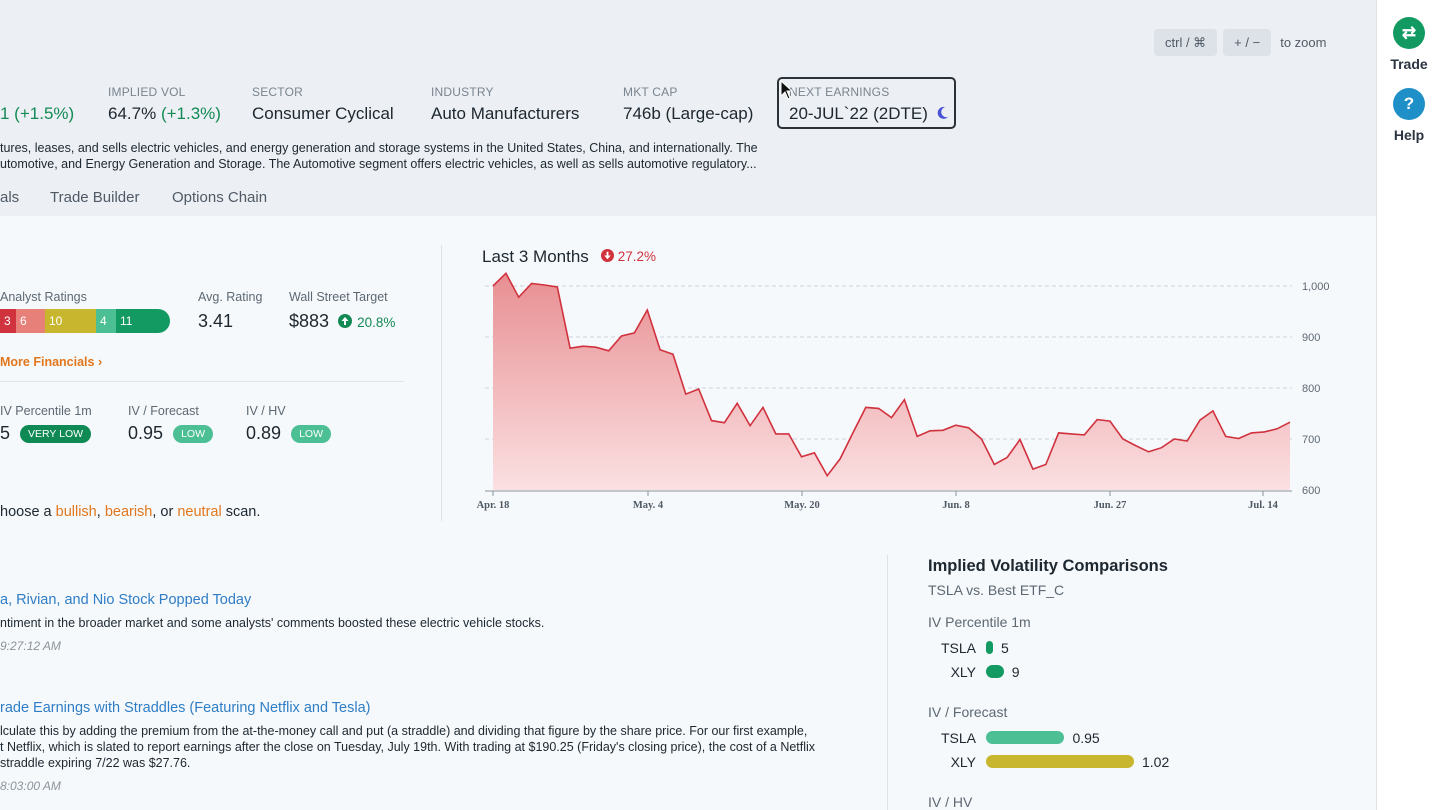 The width and height of the screenshot is (1440, 810). I want to click on wall-street-target-change: 20.8%, so click(376, 322).